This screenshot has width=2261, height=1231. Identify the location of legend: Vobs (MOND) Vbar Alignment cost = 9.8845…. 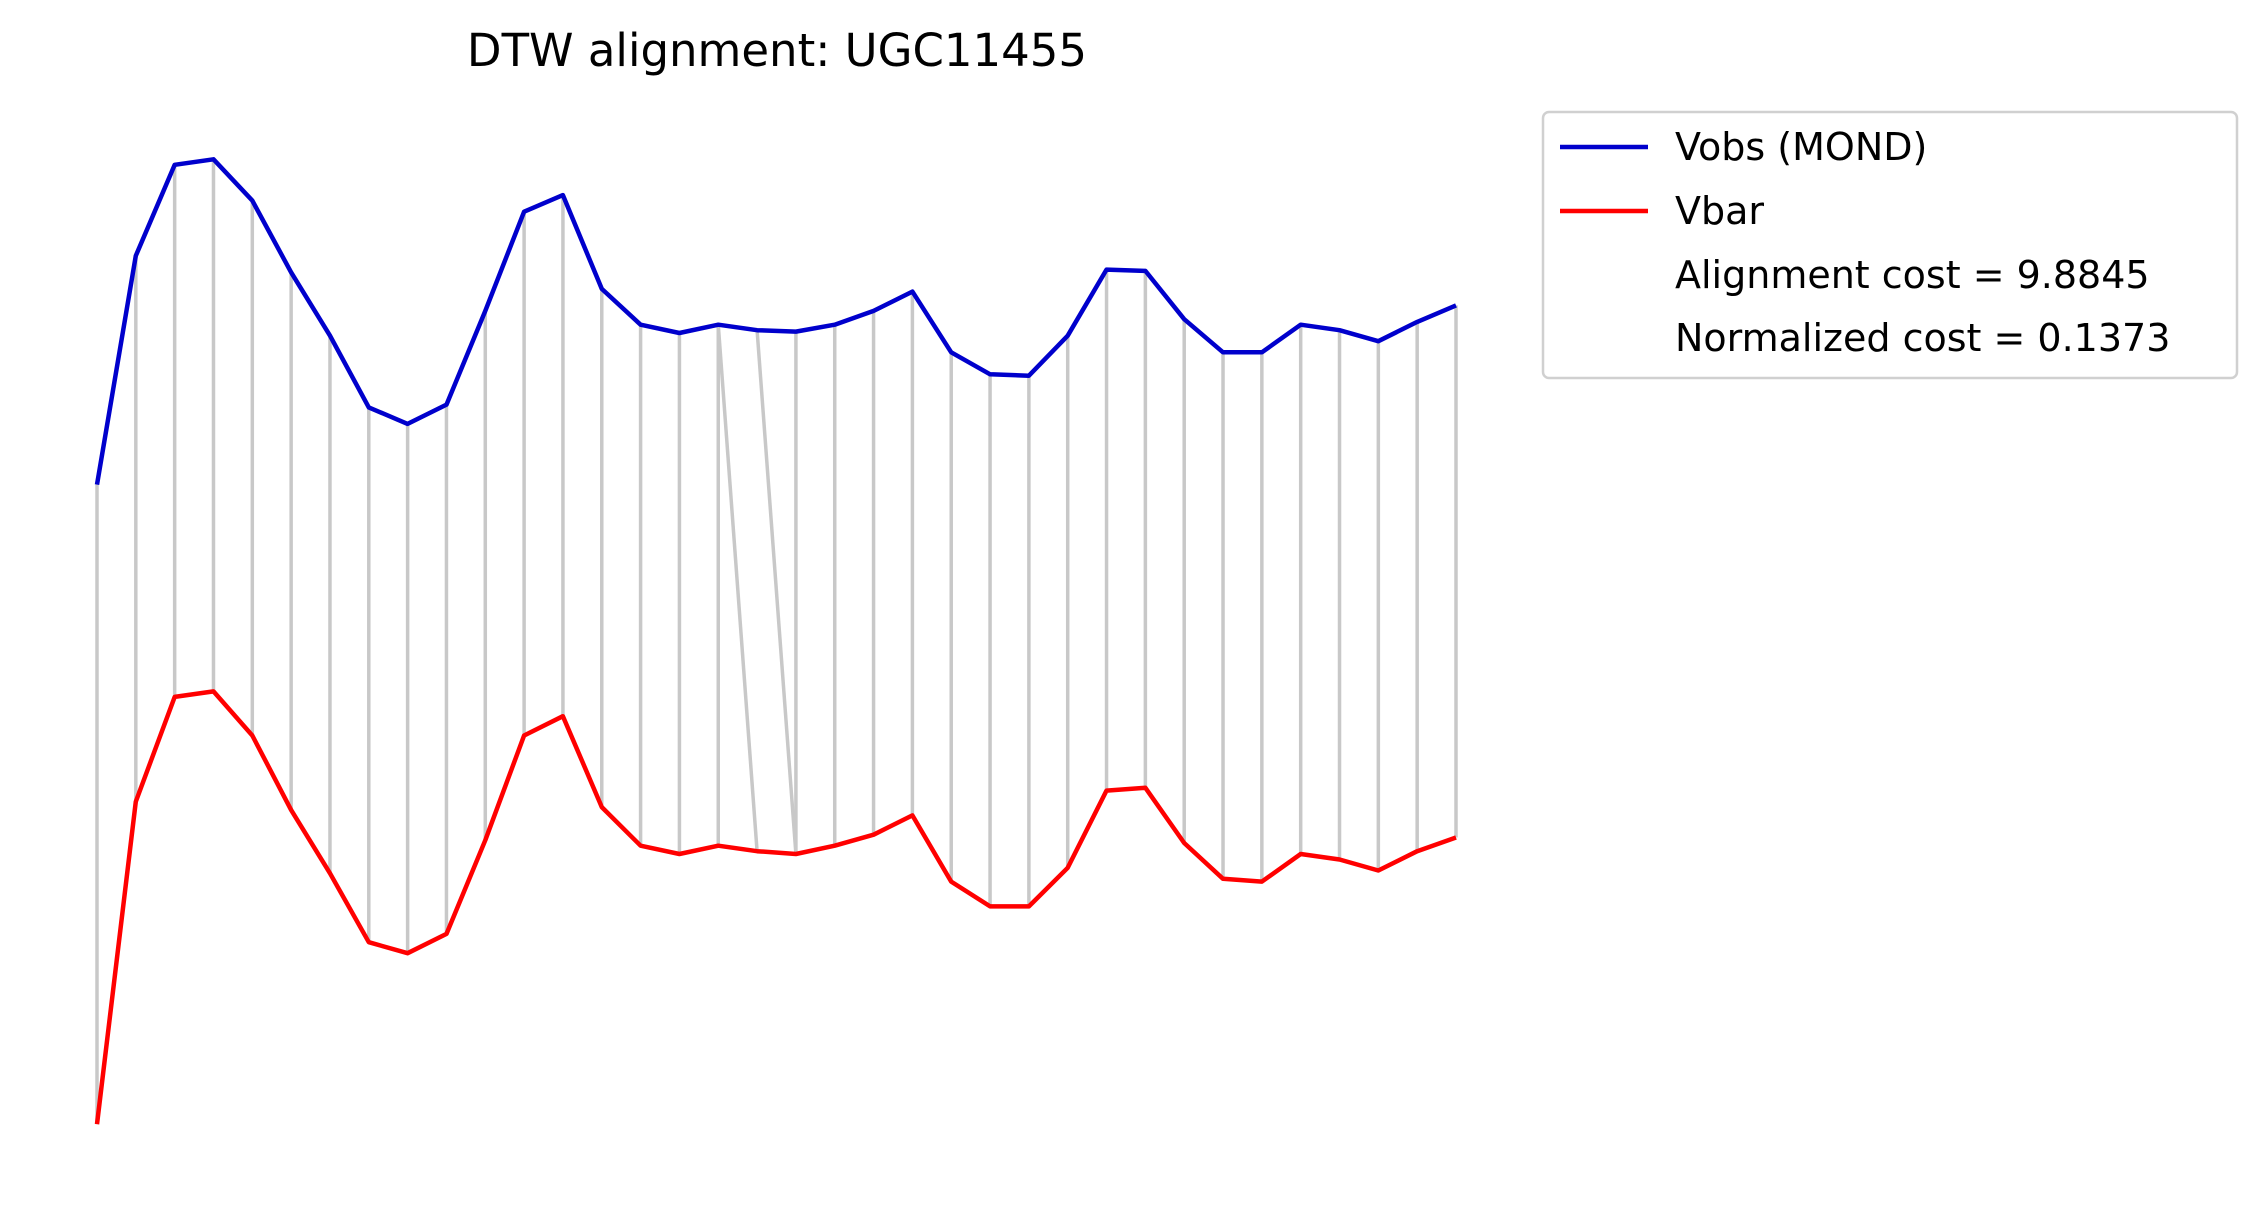
(1890, 245).